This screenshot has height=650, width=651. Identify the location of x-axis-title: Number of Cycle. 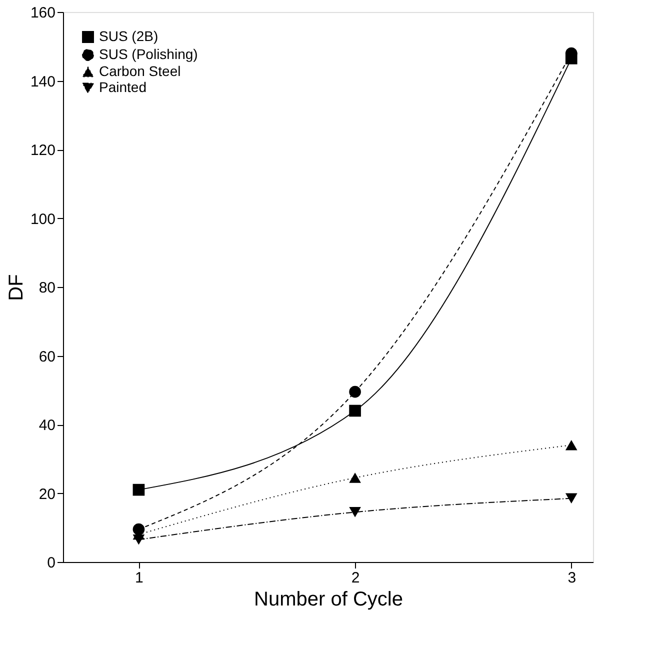
(328, 599).